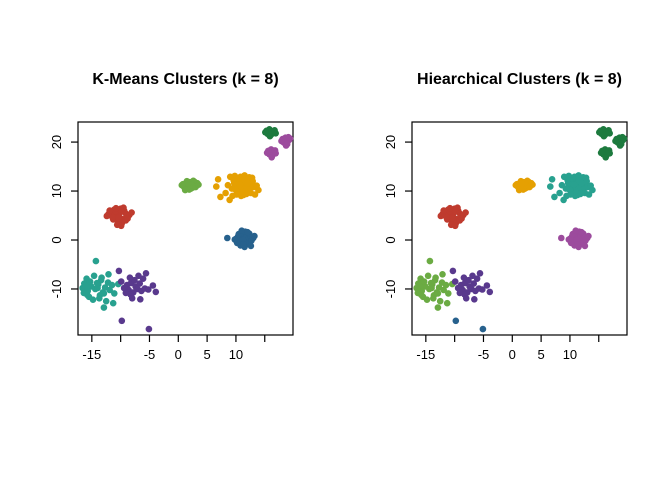 The width and height of the screenshot is (672, 480). What do you see at coordinates (390, 239) in the screenshot?
I see `y-tick-label: 0` at bounding box center [390, 239].